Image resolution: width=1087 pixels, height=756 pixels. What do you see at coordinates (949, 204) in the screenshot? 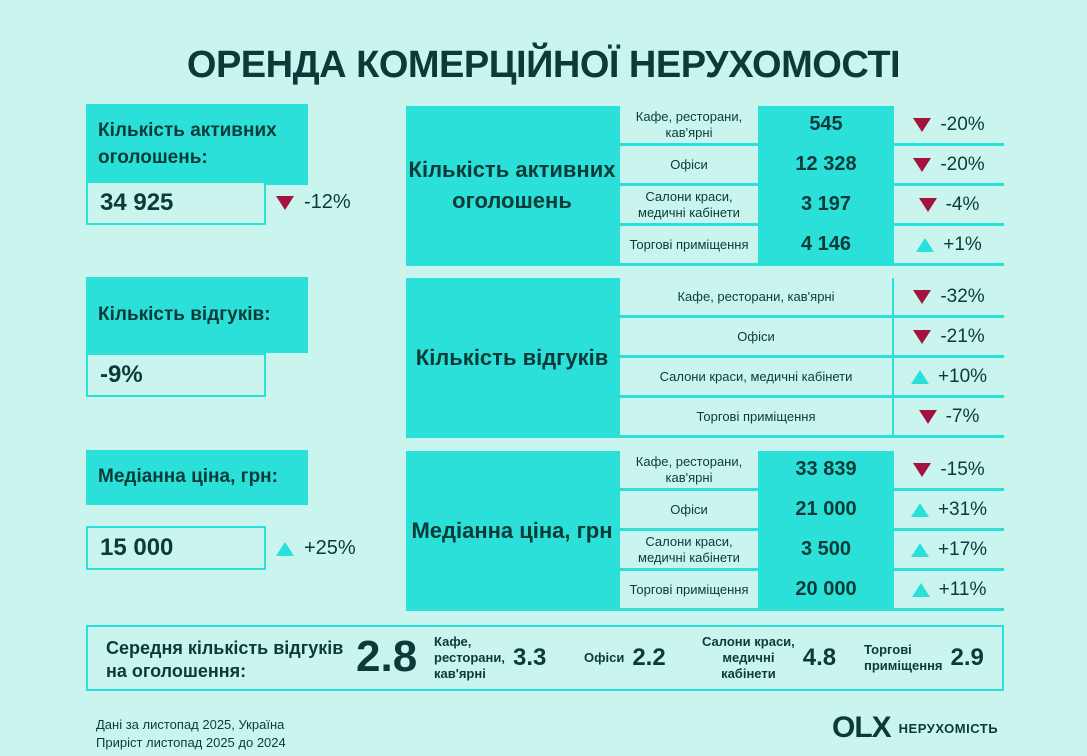
I see `row-change: -4%` at bounding box center [949, 204].